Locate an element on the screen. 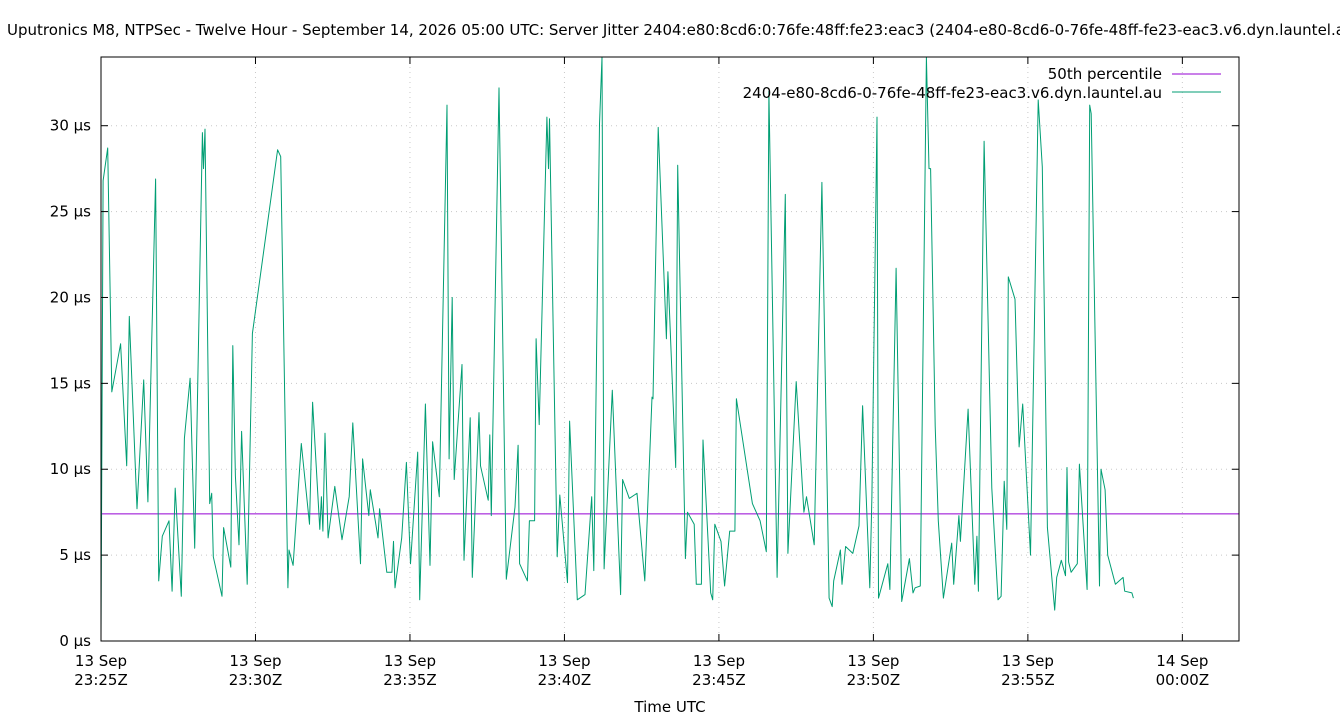 The width and height of the screenshot is (1340, 720). x-tick-label-time: 23:45Z is located at coordinates (719, 680).